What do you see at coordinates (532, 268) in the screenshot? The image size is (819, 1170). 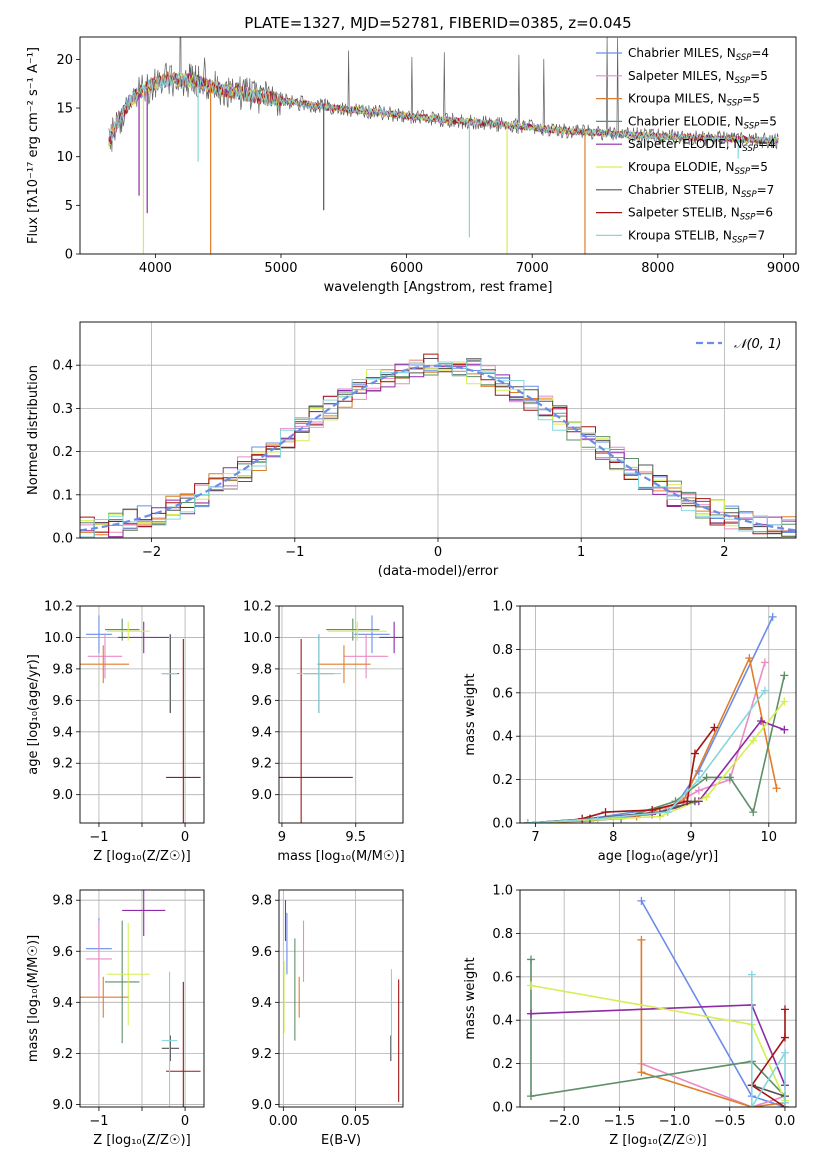 I see `spectrum-xtick-label: 7000` at bounding box center [532, 268].